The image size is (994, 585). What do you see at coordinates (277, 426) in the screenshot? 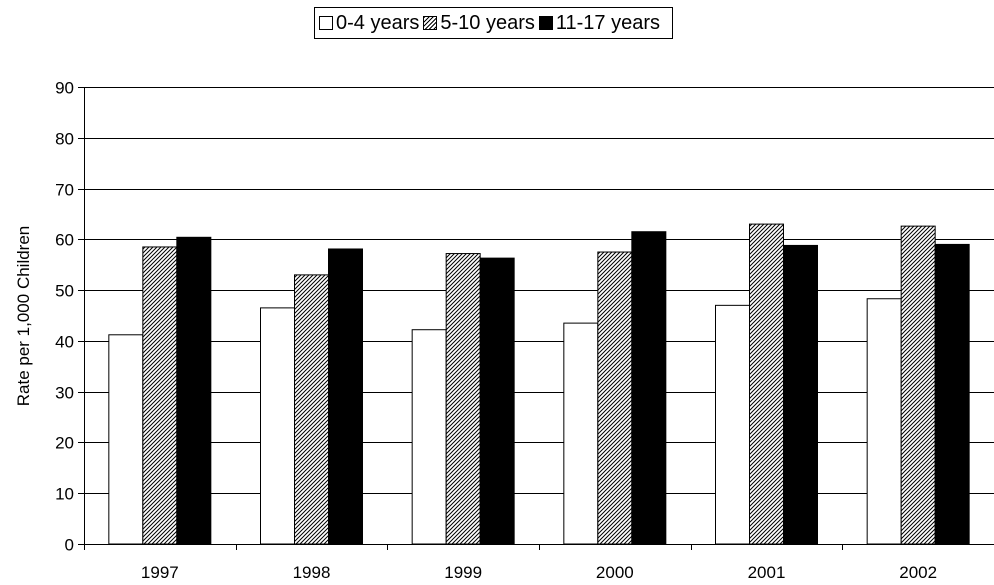
I see `bar-0-4-years-1998` at bounding box center [277, 426].